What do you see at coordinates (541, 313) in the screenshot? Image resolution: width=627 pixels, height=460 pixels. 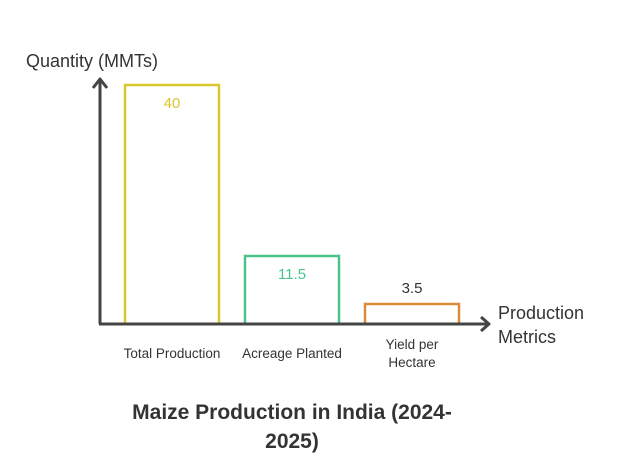 I see `x-axis-label-line-1: Production` at bounding box center [541, 313].